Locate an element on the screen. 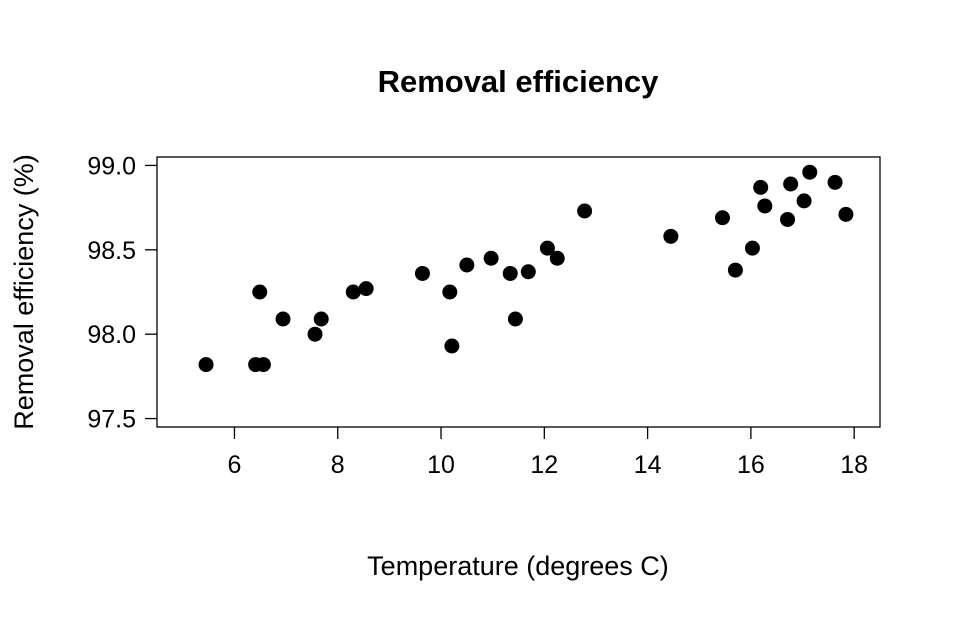 This screenshot has height=629, width=960. x-tick-label: 10 is located at coordinates (441, 465).